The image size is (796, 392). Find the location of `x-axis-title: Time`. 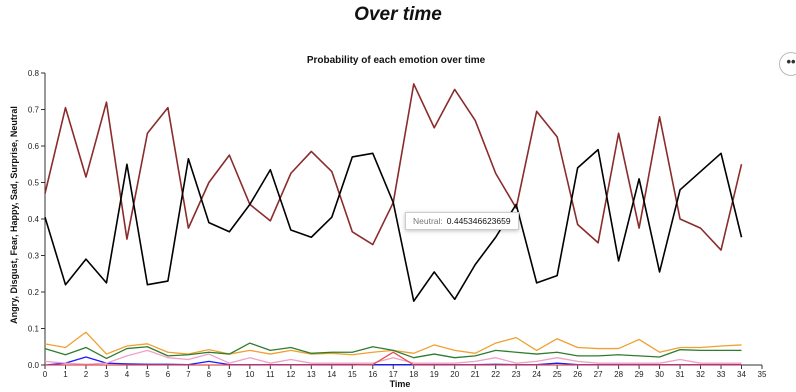

x-axis-title: Time is located at coordinates (400, 384).